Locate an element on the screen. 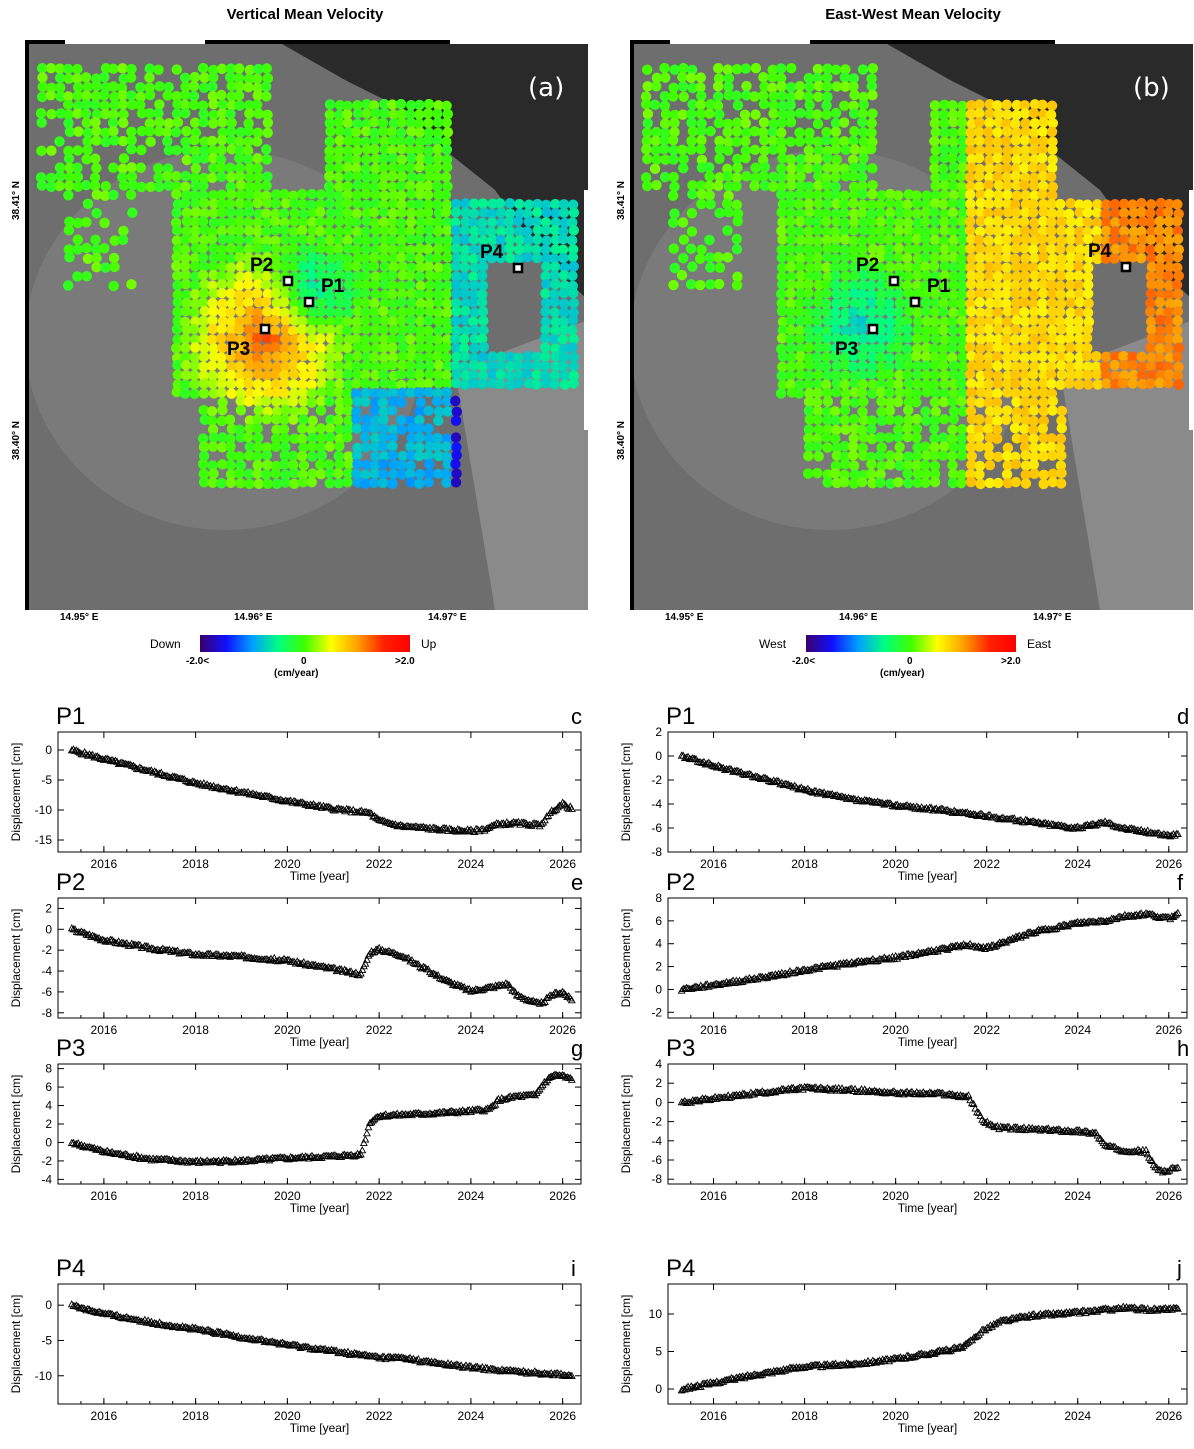 The width and height of the screenshot is (1194, 1449). y-tick-label: -8 is located at coordinates (656, 1179).